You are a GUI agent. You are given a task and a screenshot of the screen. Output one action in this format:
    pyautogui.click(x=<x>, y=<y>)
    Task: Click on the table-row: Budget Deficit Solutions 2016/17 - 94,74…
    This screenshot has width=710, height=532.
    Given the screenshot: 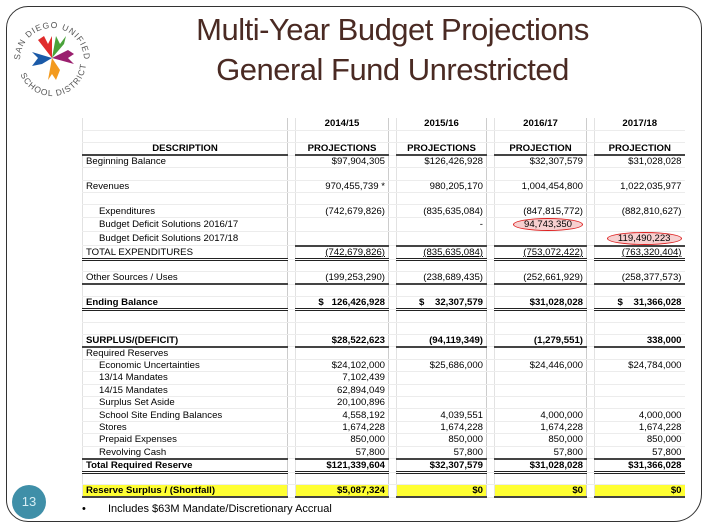 What is the action you would take?
    pyautogui.click(x=383, y=224)
    